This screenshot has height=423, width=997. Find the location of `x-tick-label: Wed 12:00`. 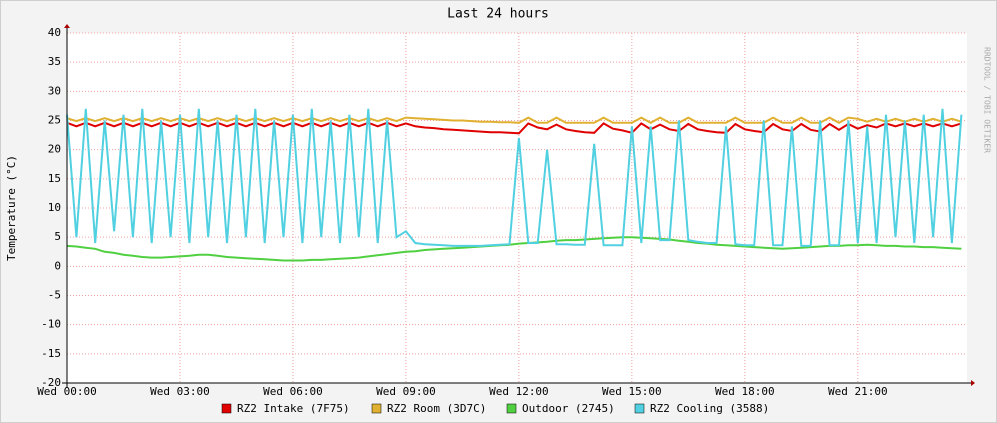

x-tick-label: Wed 12:00 is located at coordinates (519, 391).